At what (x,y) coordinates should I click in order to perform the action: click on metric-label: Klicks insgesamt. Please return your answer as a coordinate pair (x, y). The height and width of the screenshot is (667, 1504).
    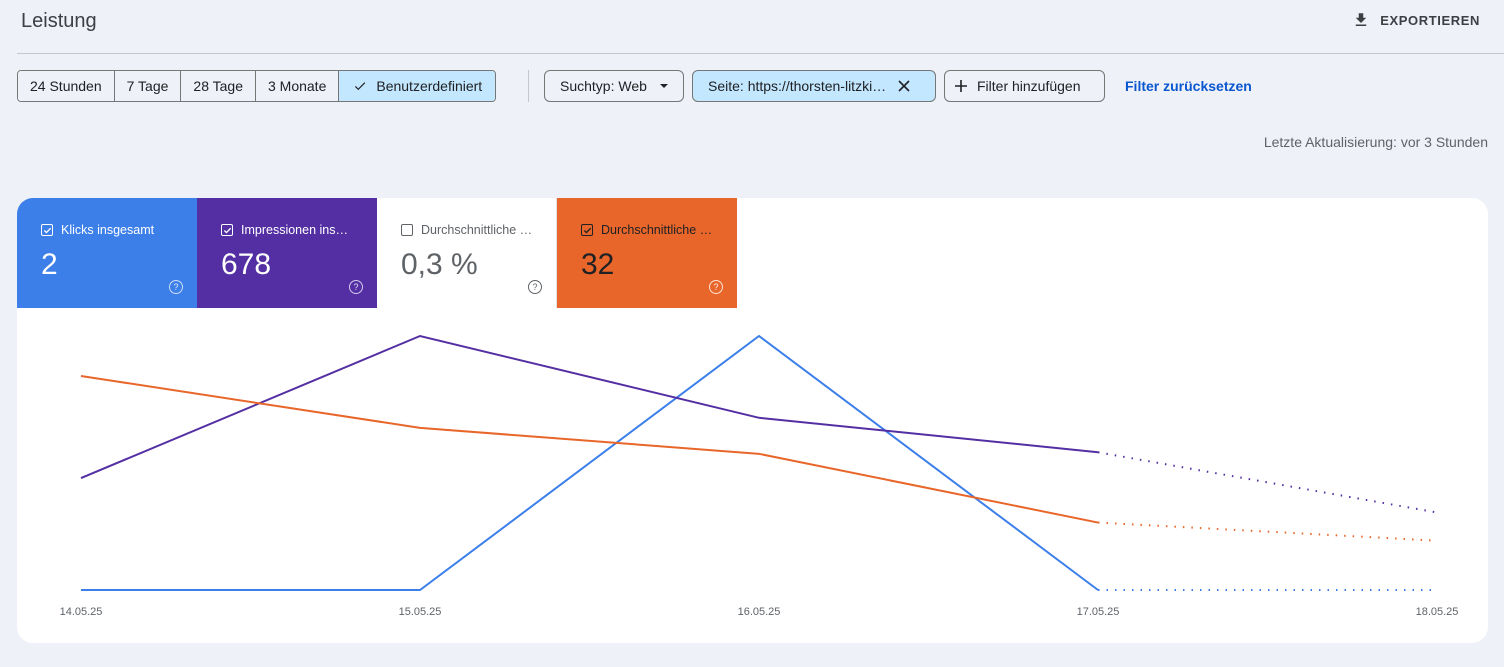
    Looking at the image, I should click on (108, 230).